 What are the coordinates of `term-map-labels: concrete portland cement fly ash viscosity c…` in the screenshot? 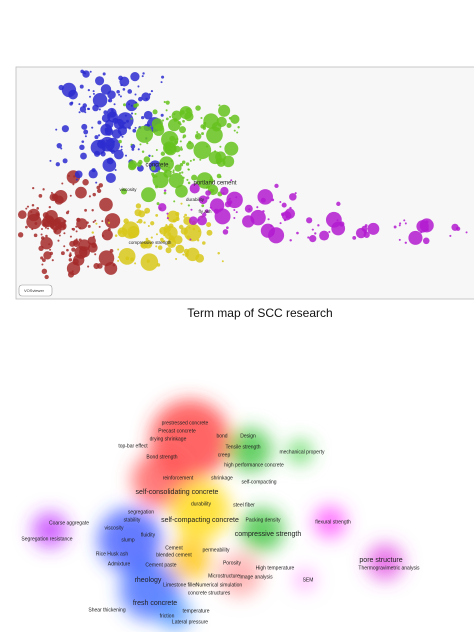 It's located at (177, 204).